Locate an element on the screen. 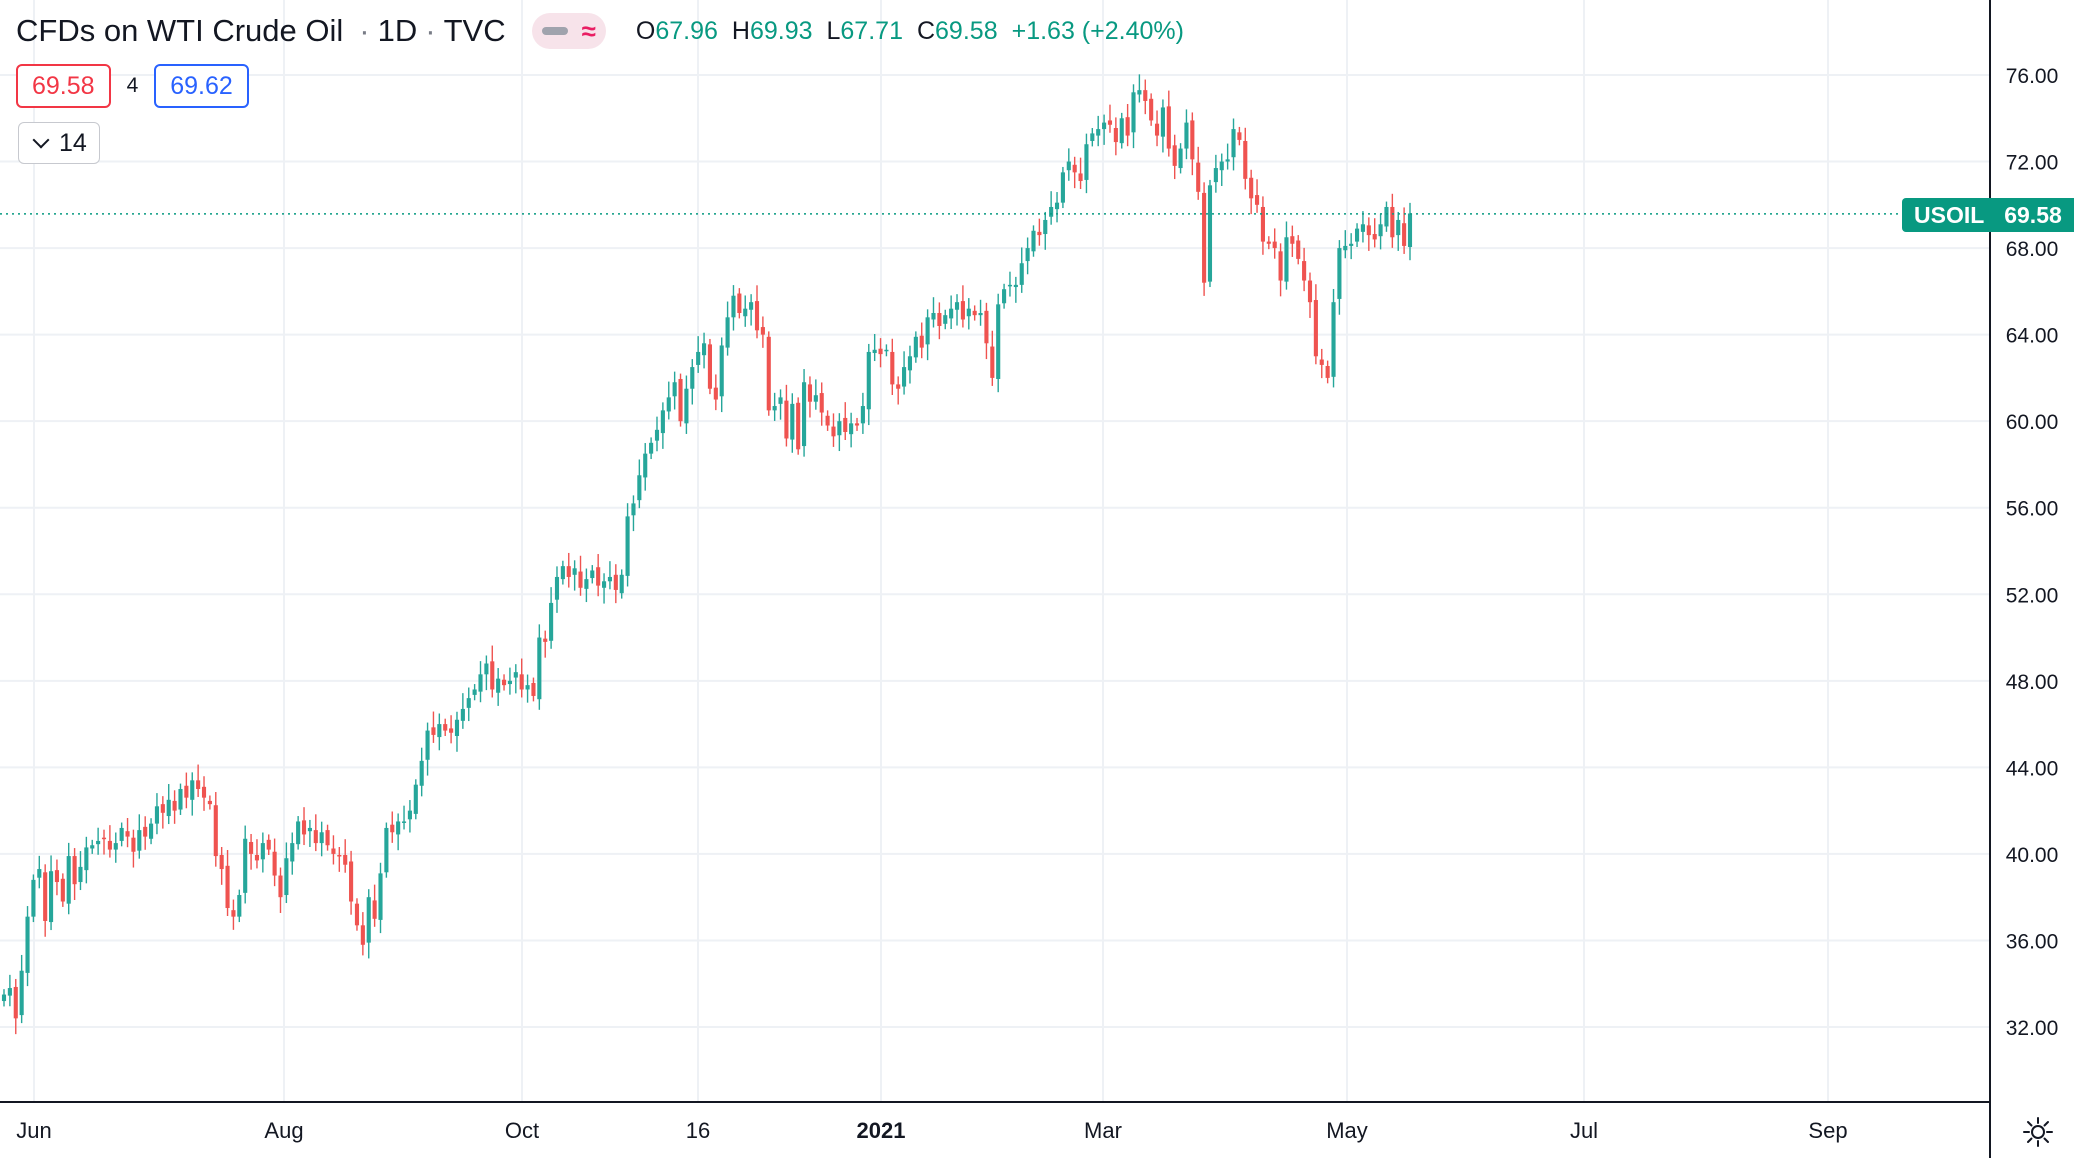 This screenshot has width=2076, height=1158. high-label: H is located at coordinates (740, 30).